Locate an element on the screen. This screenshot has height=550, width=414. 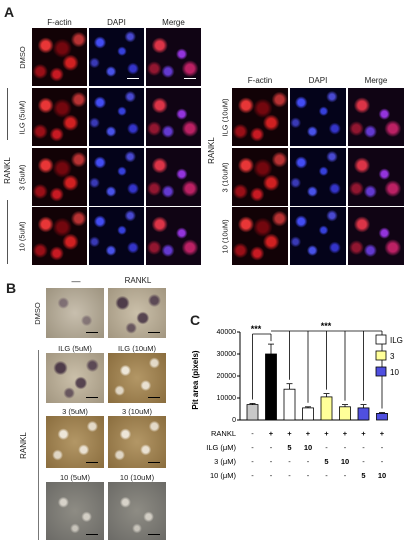
legend: ILG 3 10 is located at coordinates (389, 355).